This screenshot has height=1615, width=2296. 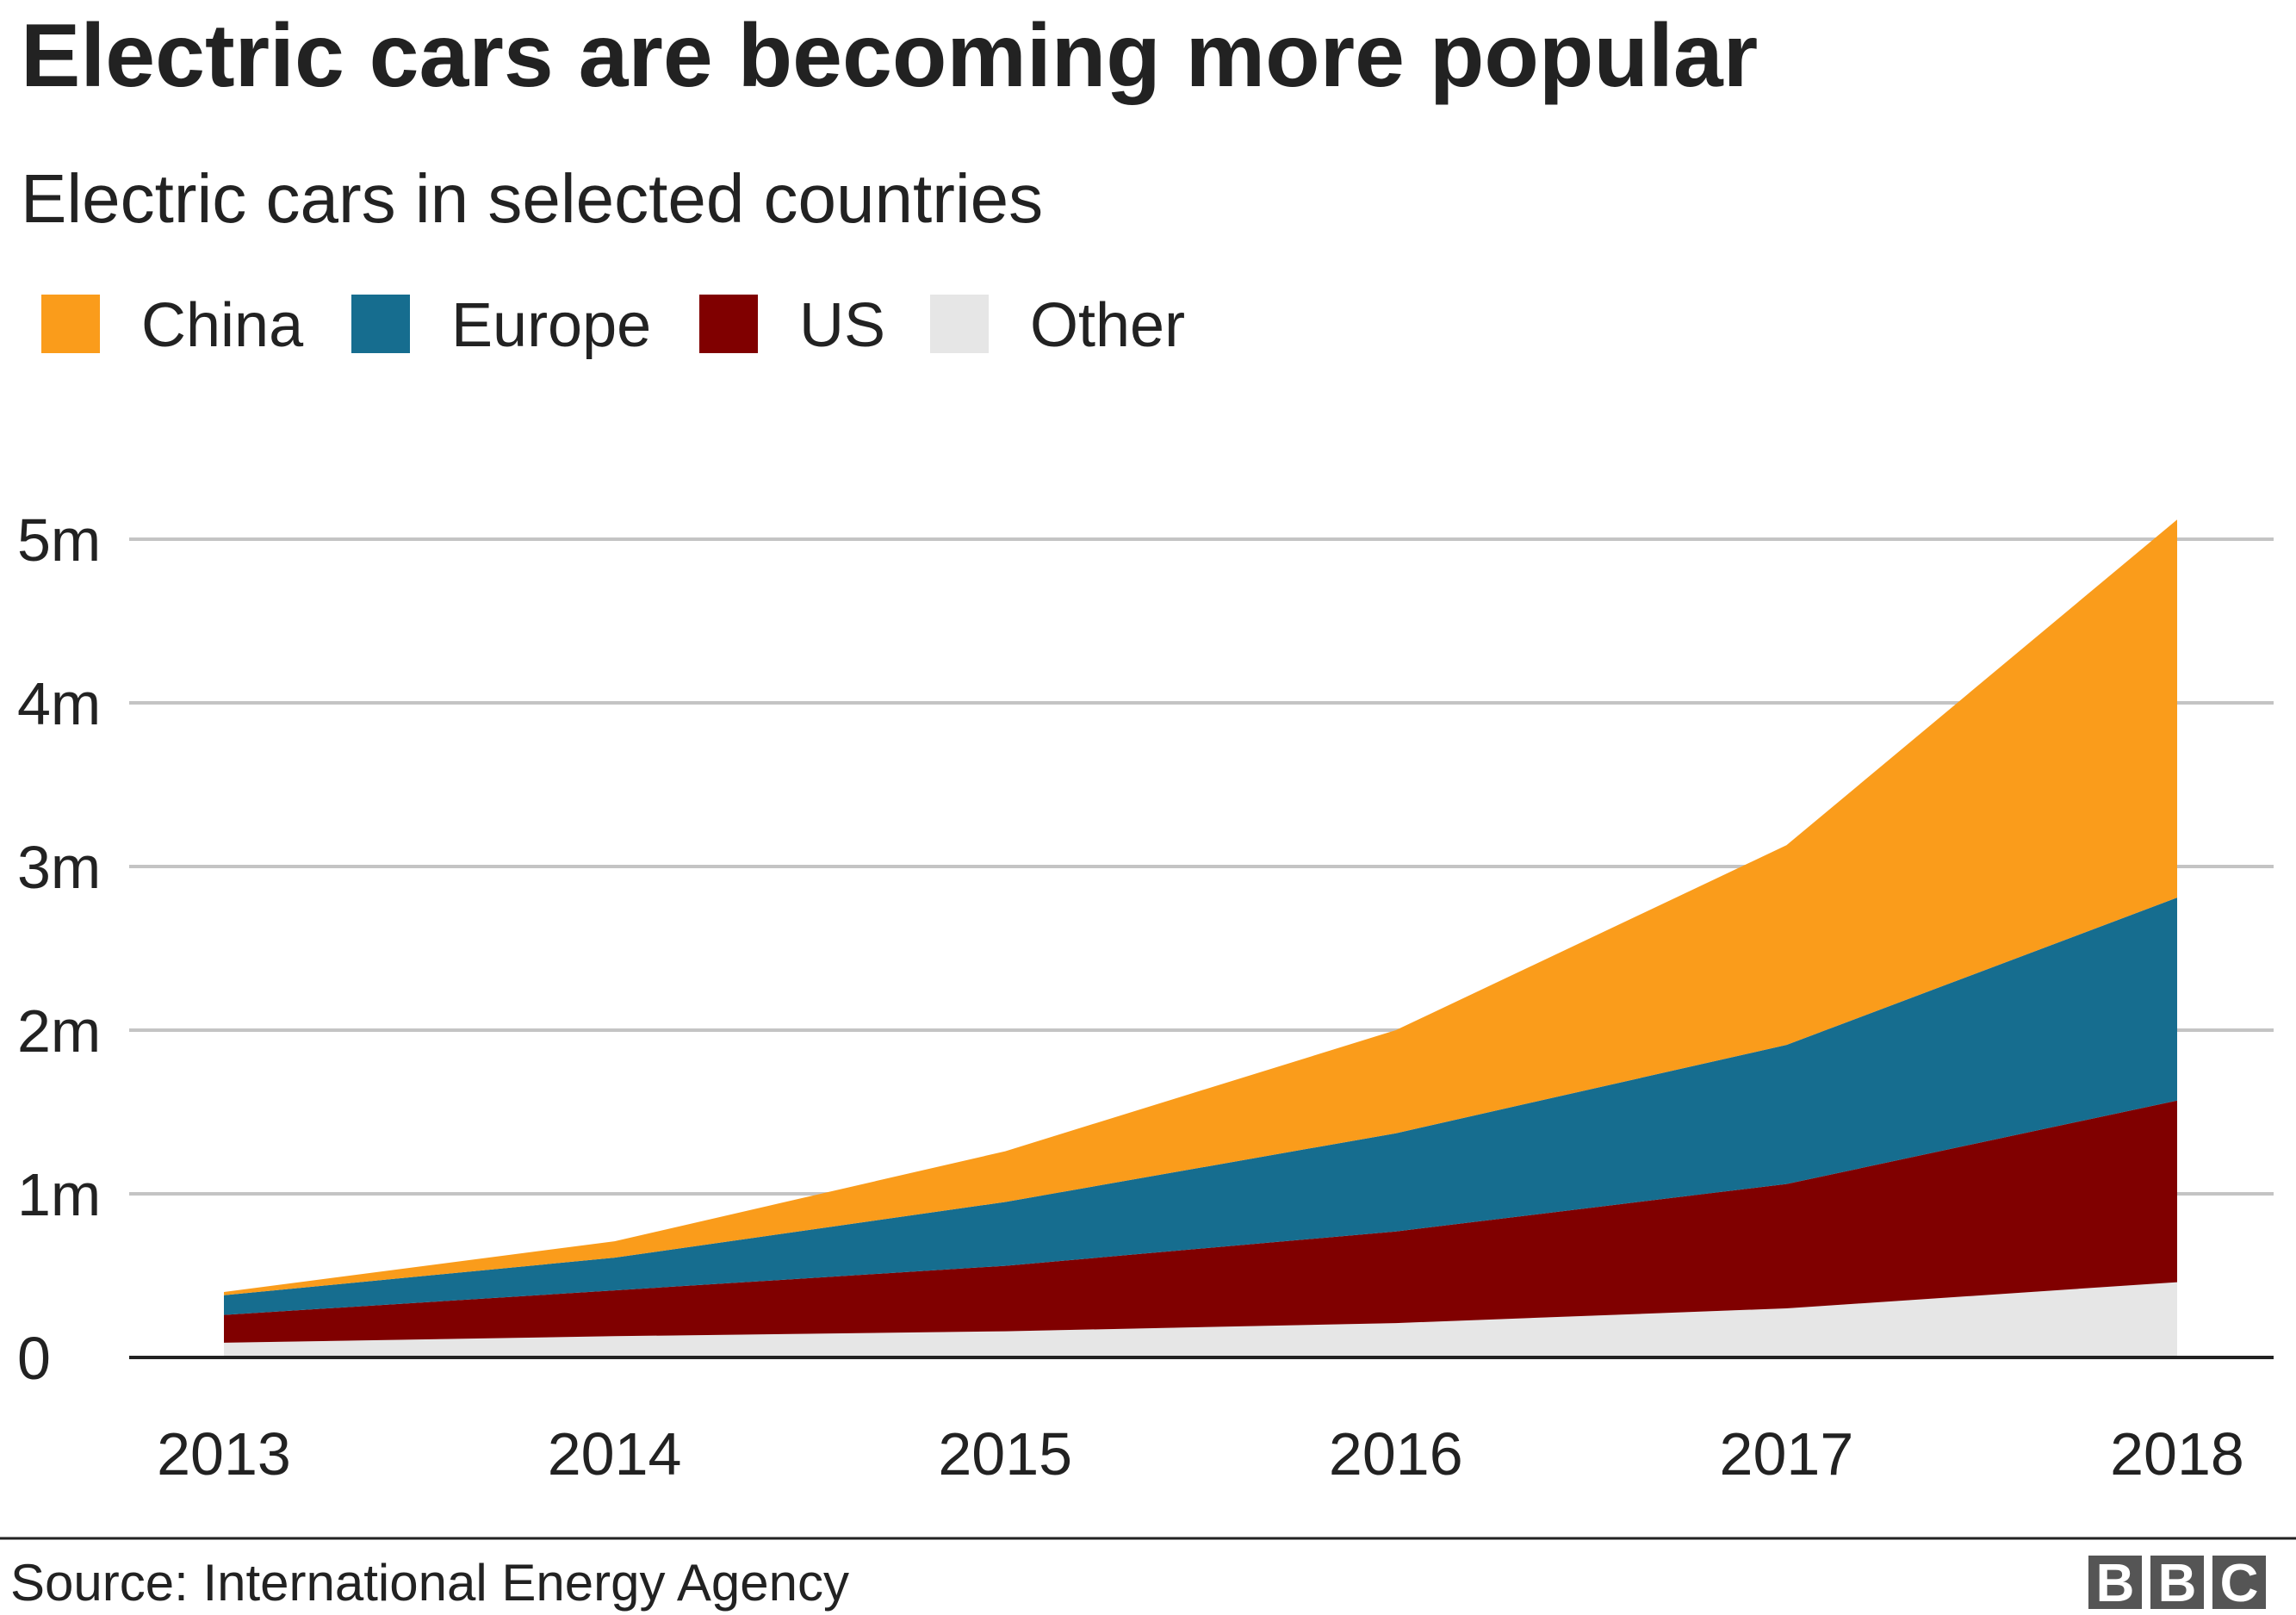 I want to click on area-other, so click(x=1200, y=1319).